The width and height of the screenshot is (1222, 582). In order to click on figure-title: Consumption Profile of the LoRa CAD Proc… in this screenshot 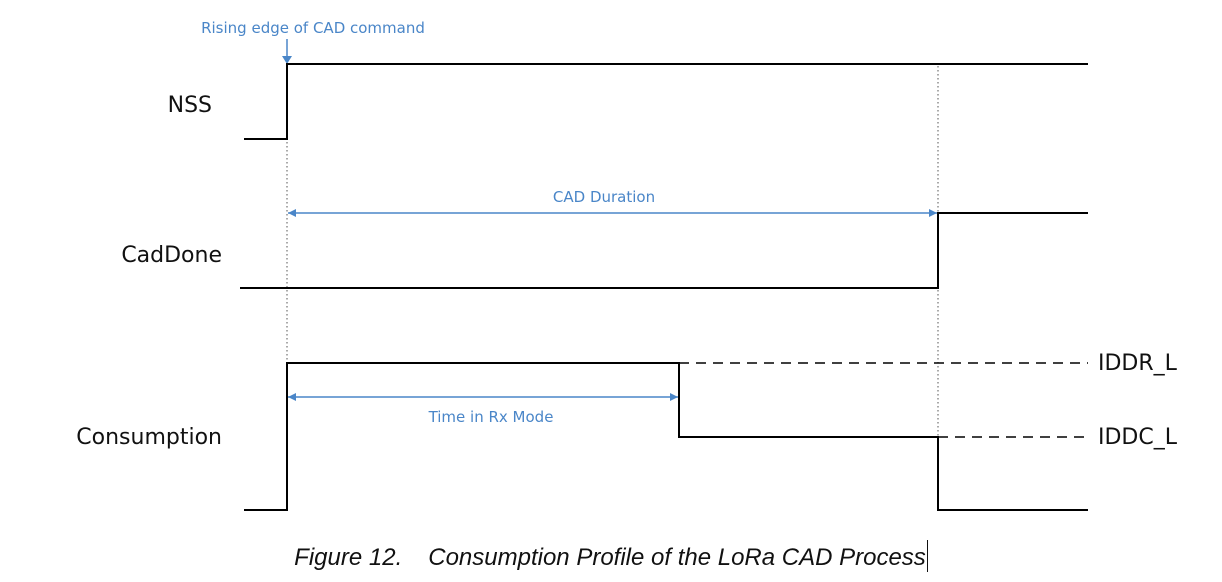, I will do `click(677, 557)`.